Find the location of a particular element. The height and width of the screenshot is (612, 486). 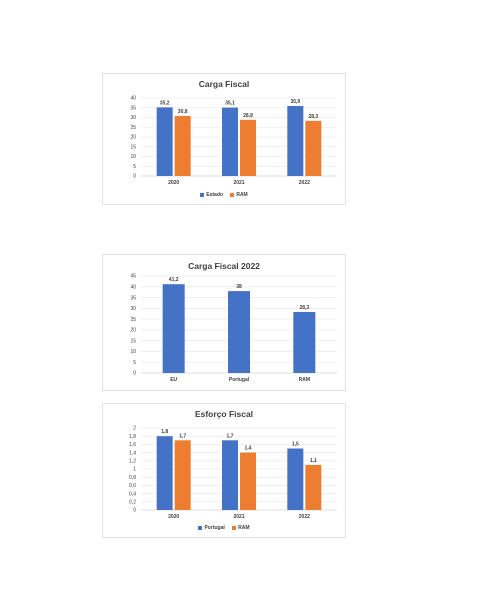

legend-label: Estado is located at coordinates (214, 195).